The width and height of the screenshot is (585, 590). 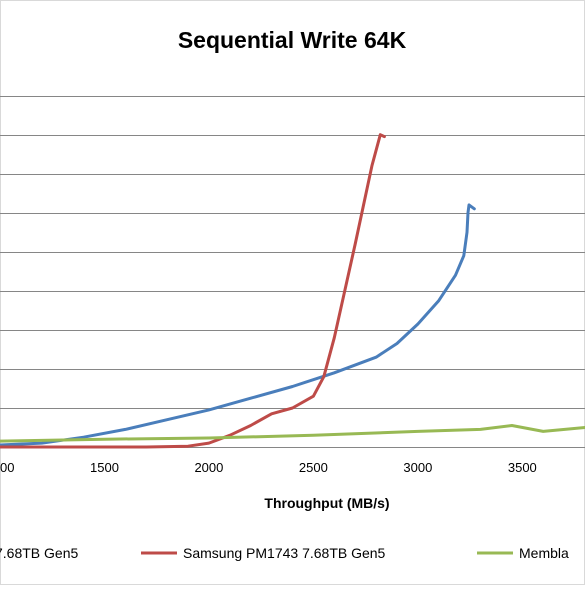 I want to click on x-tick-label: 2000, so click(x=208, y=467).